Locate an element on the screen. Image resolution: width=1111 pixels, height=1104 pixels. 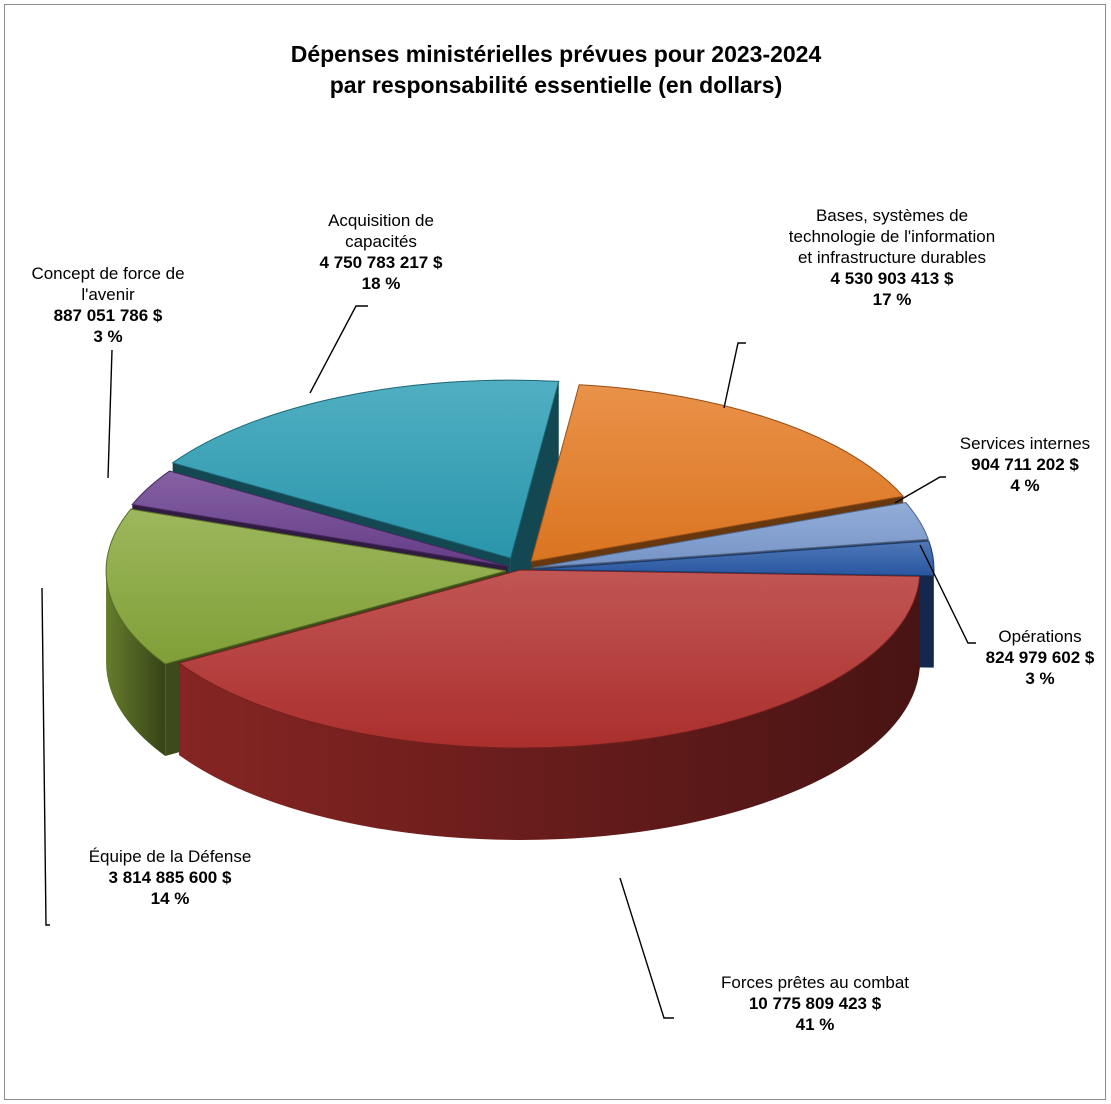
slice-label-percent: 18 % is located at coordinates (381, 283).